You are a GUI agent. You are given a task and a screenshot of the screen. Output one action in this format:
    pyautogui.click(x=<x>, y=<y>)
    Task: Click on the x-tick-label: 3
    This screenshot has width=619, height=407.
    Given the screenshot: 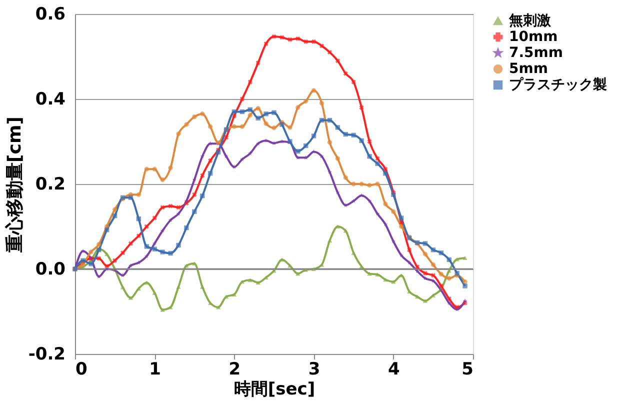 What is the action you would take?
    pyautogui.click(x=314, y=370)
    